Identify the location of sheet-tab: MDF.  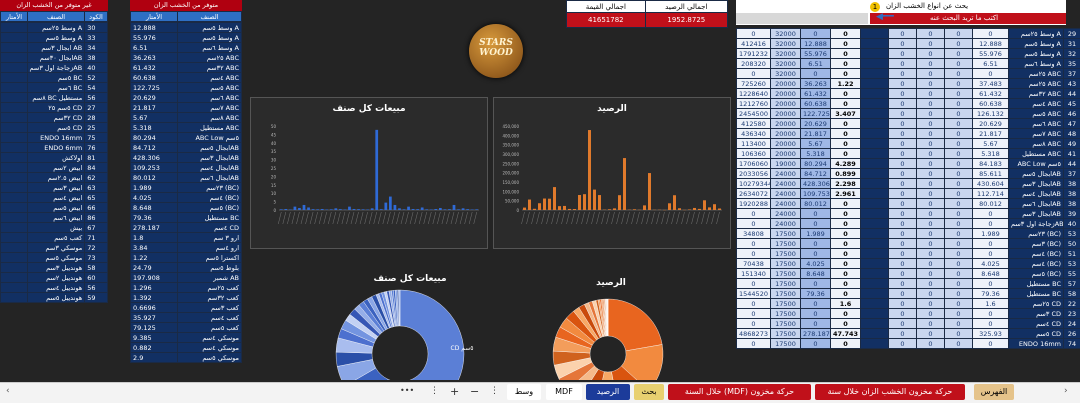
(564, 392).